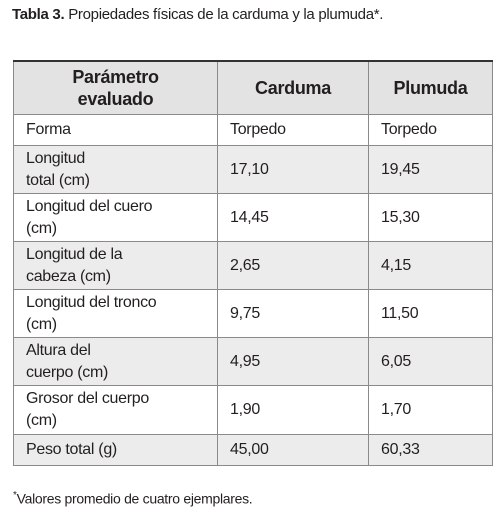 Image resolution: width=502 pixels, height=515 pixels. Describe the element at coordinates (293, 410) in the screenshot. I see `table-cell: 1,90` at that location.